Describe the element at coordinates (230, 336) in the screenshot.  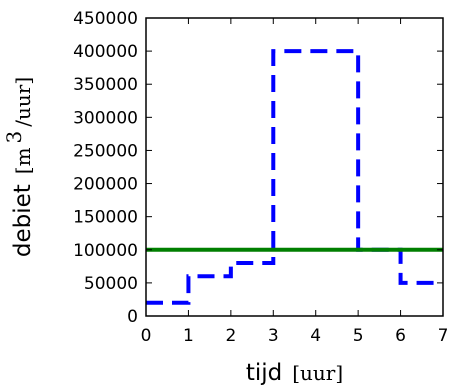
I see `x-tick-label: 2` at that location.